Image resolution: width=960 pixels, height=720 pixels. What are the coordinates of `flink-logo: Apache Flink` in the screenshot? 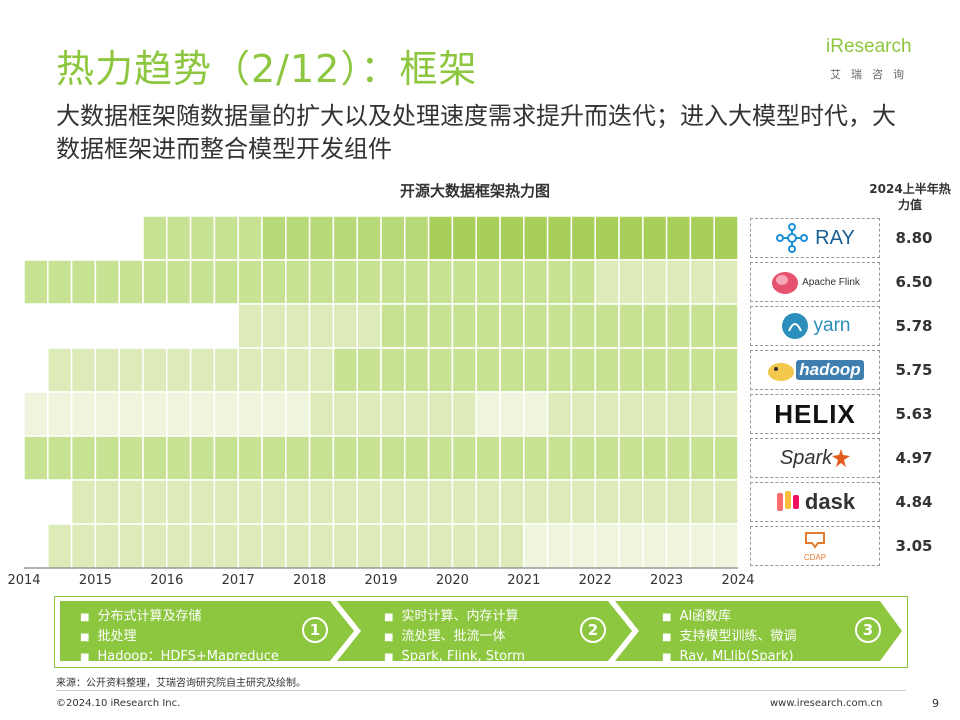 It's located at (815, 282).